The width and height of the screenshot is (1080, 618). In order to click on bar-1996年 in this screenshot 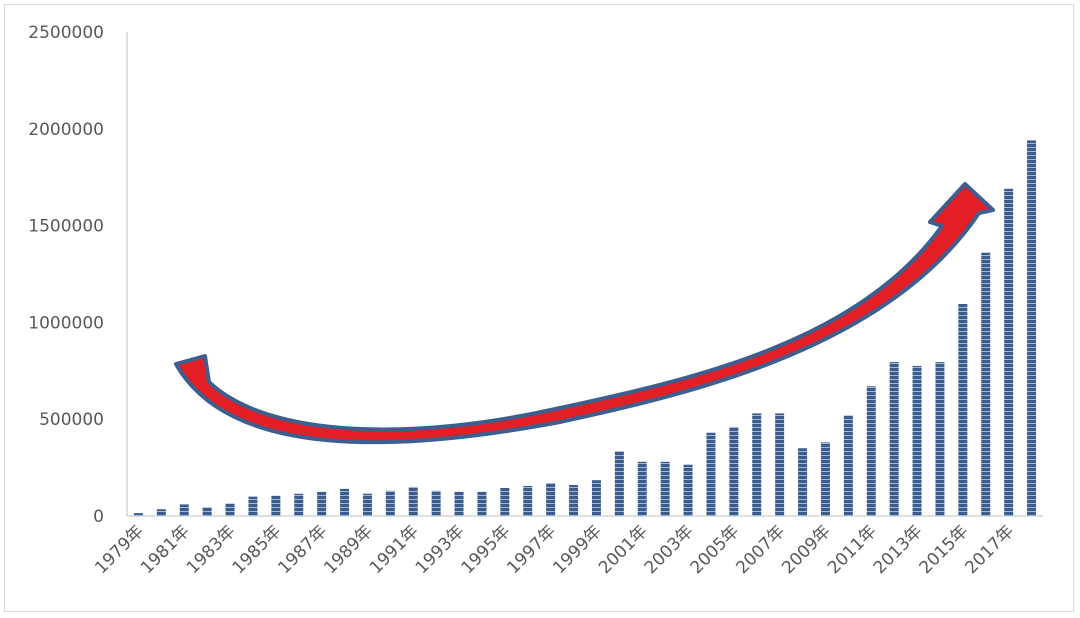, I will do `click(528, 500)`.